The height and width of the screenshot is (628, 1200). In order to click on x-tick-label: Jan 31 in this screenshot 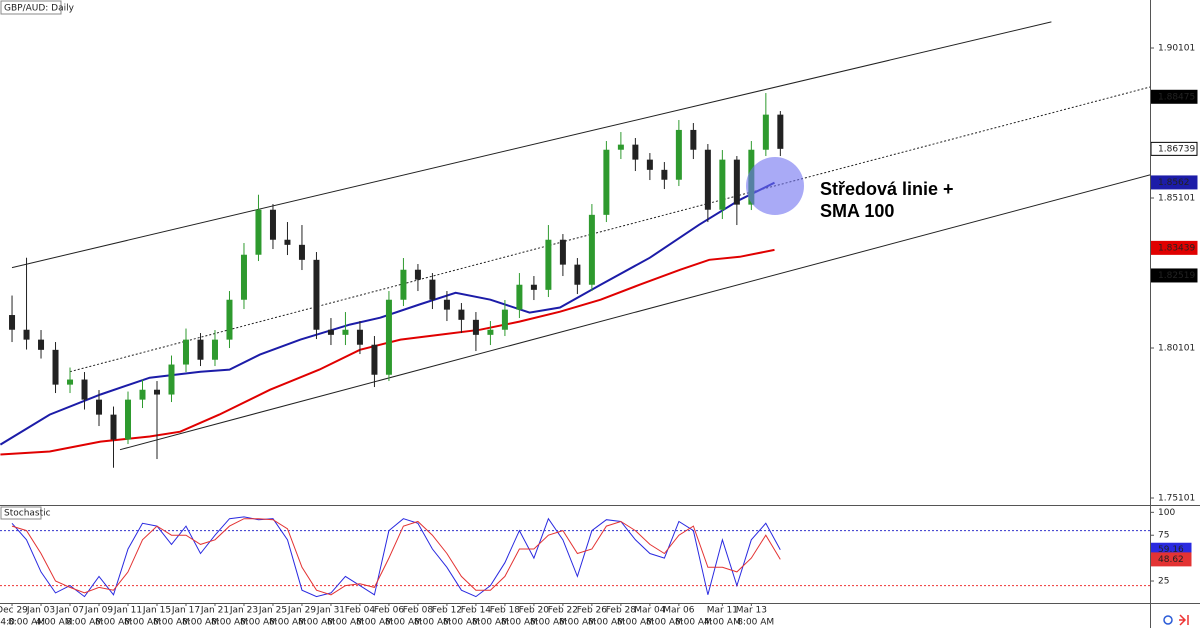, I will do `click(330, 611)`.